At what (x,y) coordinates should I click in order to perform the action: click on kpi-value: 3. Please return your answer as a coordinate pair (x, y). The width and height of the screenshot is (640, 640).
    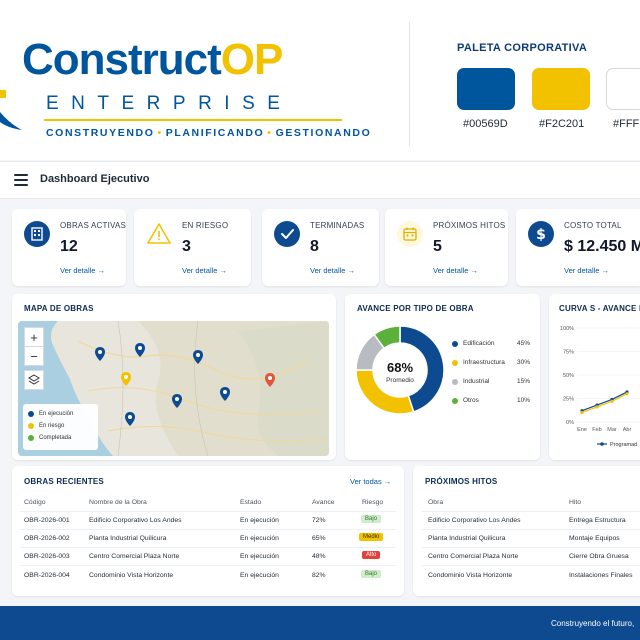
    Looking at the image, I should click on (186, 246).